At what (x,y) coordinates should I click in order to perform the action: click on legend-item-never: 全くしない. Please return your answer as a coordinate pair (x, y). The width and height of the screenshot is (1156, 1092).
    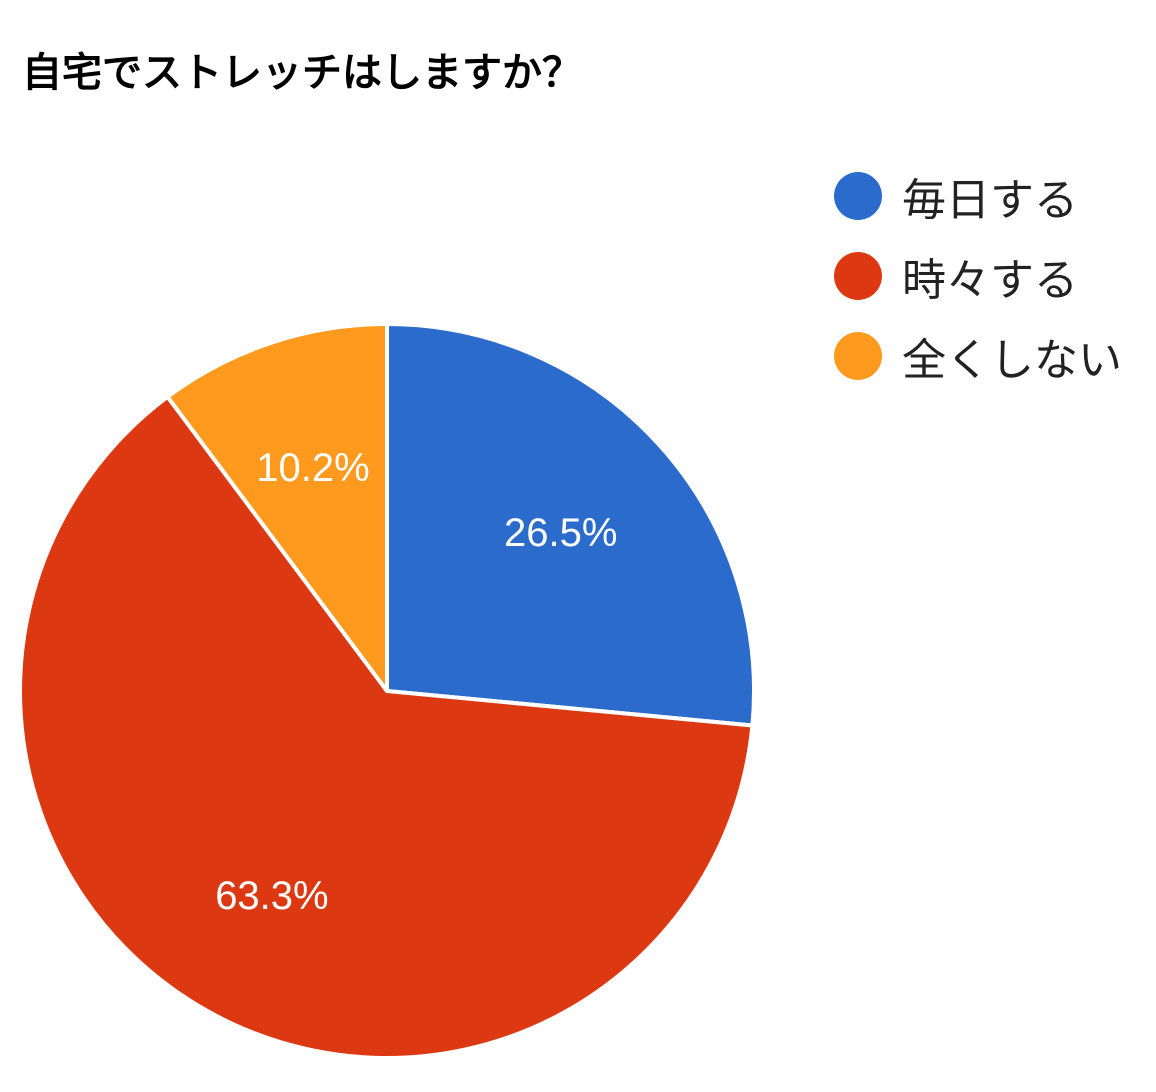
    Looking at the image, I should click on (978, 357).